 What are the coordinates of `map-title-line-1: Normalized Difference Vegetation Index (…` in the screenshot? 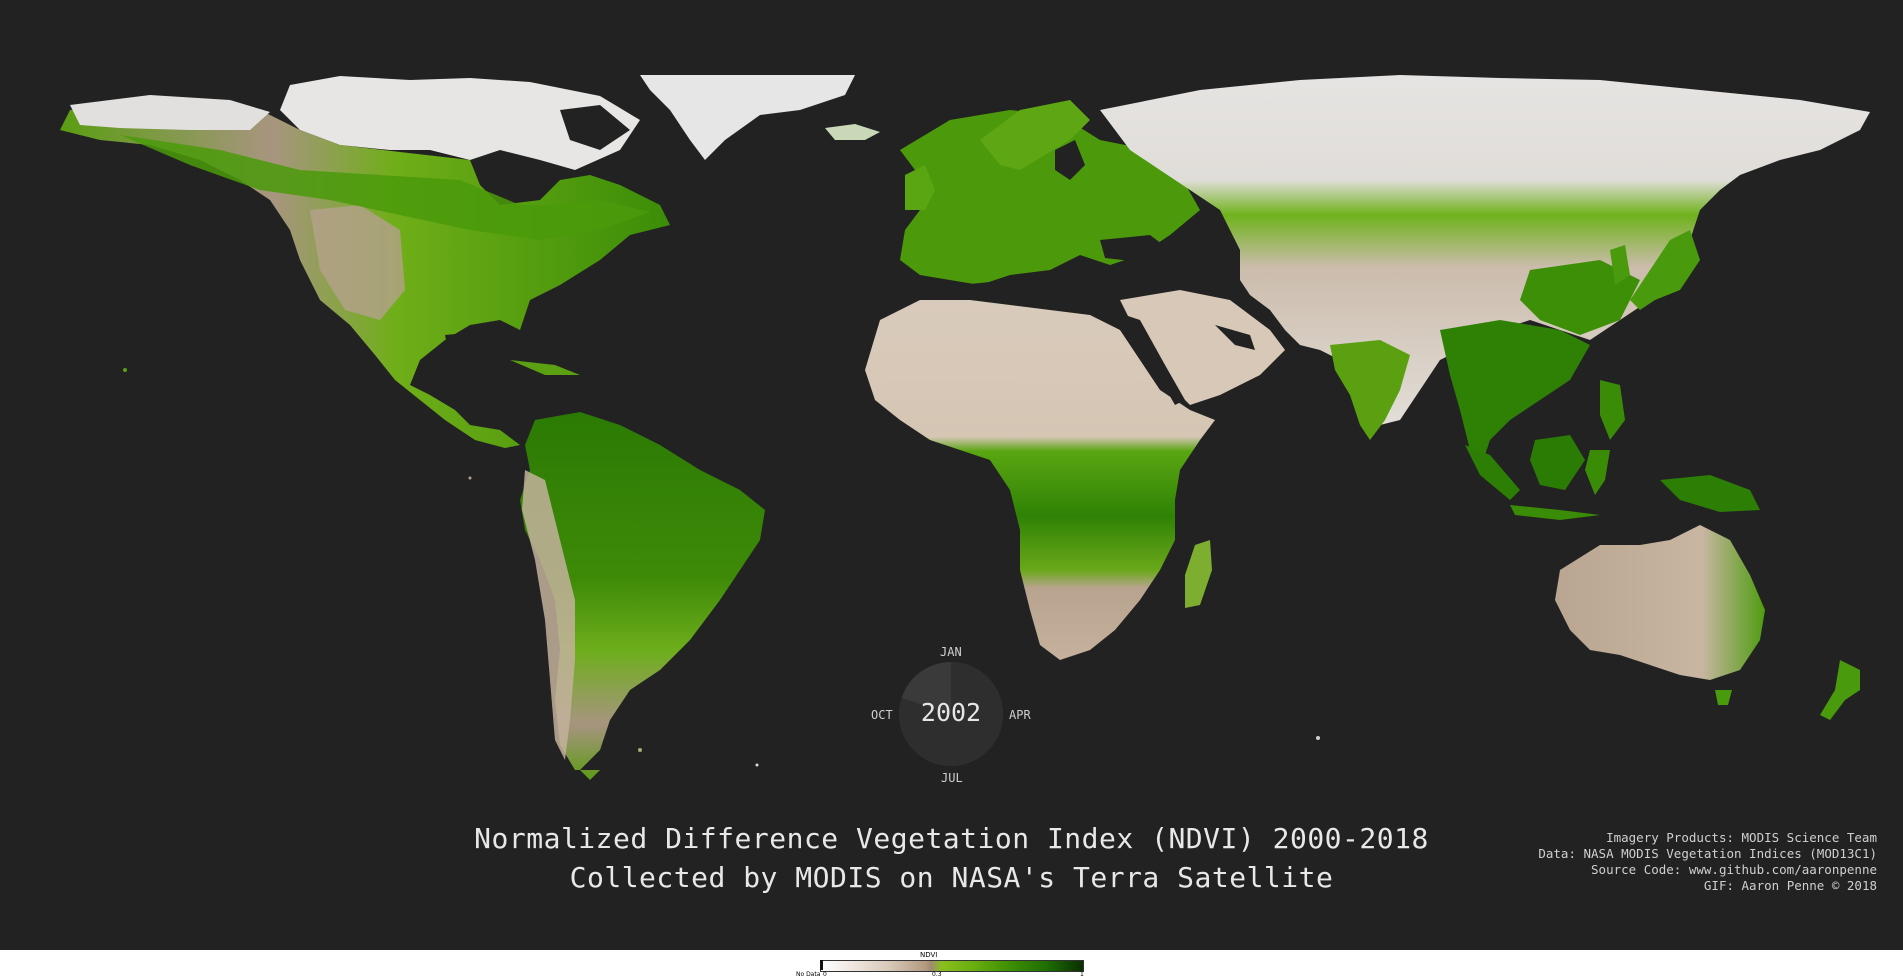 It's located at (951, 838).